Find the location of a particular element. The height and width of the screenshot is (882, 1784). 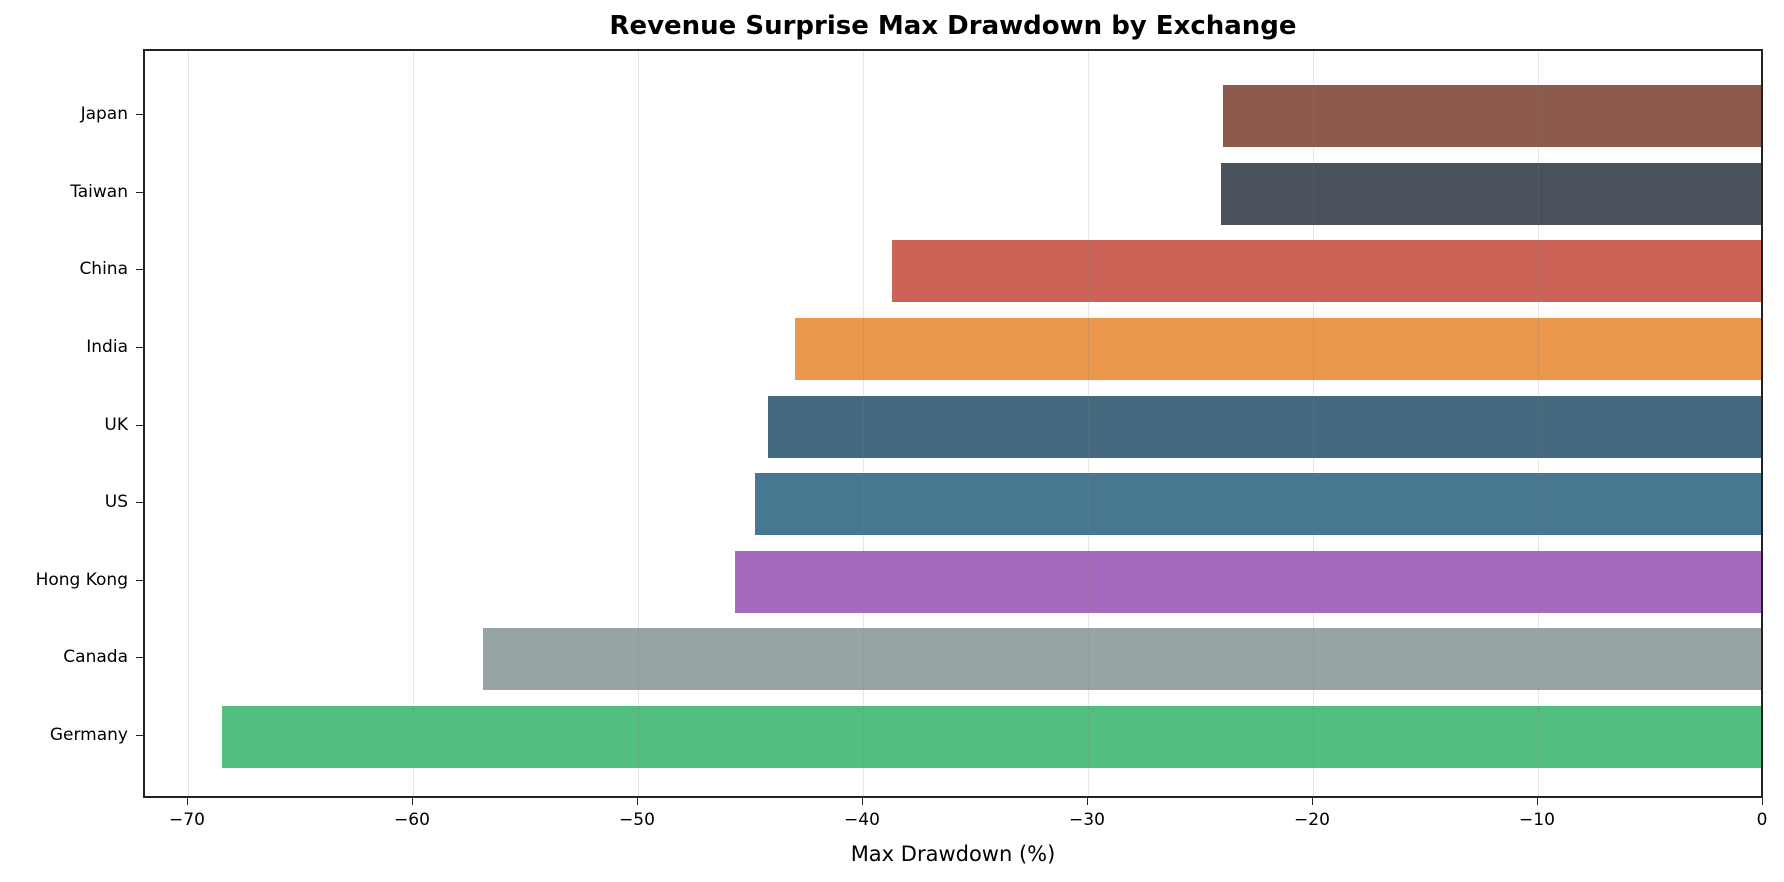

x-tick-label: −40 is located at coordinates (862, 820).